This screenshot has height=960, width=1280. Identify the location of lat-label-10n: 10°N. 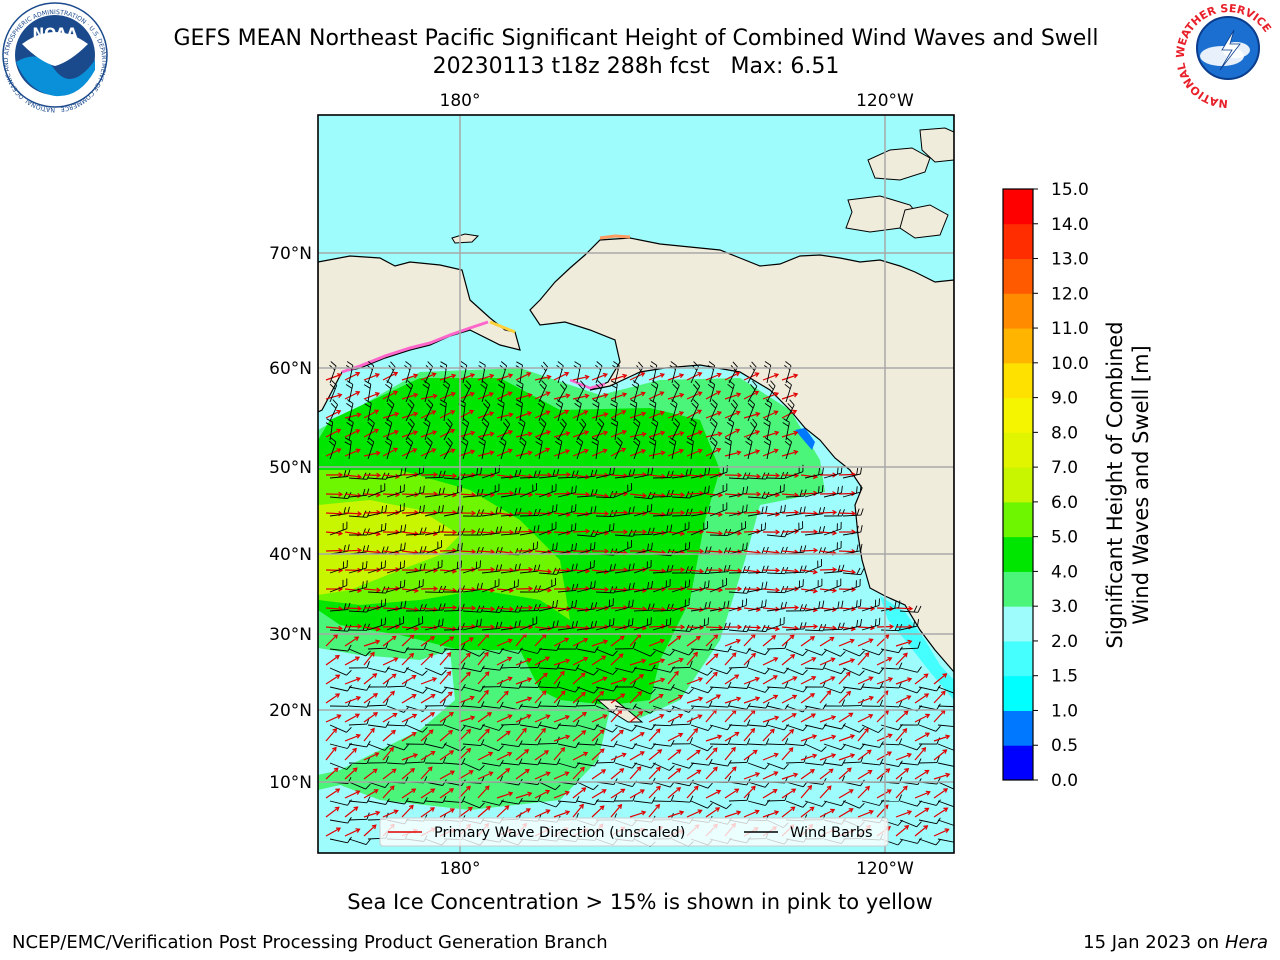
(290, 783).